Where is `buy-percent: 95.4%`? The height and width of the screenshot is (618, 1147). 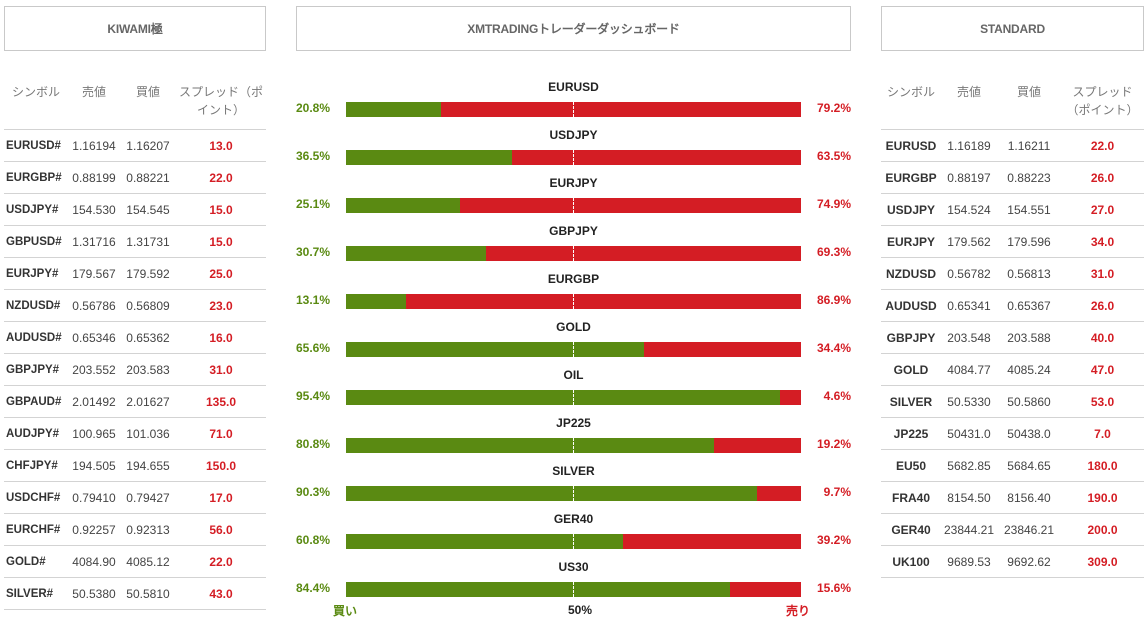
buy-percent: 95.4% is located at coordinates (313, 396).